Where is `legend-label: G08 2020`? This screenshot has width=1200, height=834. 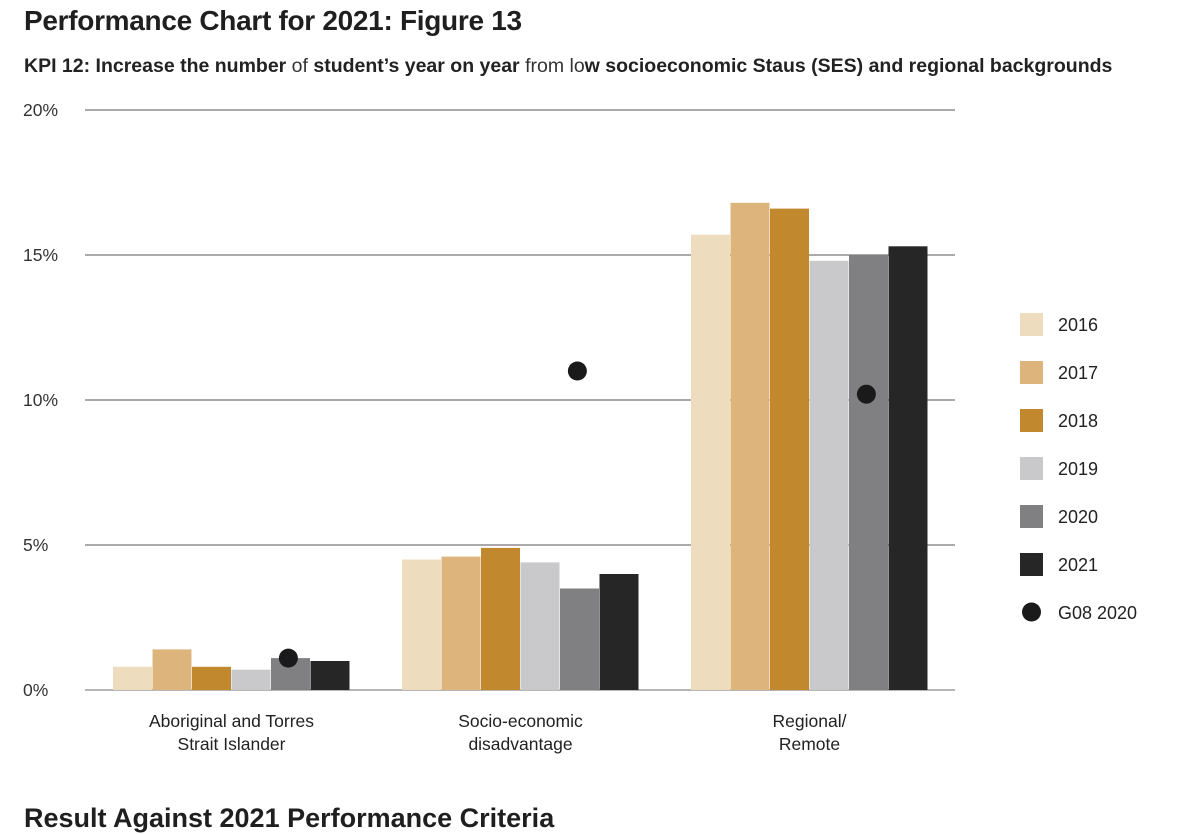 legend-label: G08 2020 is located at coordinates (1097, 613).